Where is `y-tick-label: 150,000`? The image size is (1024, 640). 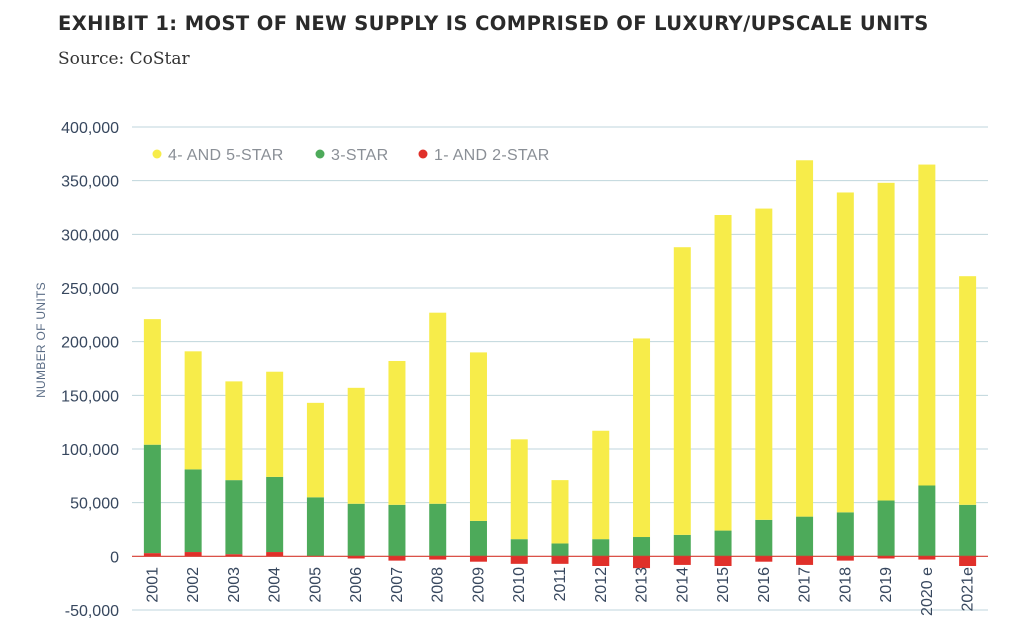 y-tick-label: 150,000 is located at coordinates (90, 396).